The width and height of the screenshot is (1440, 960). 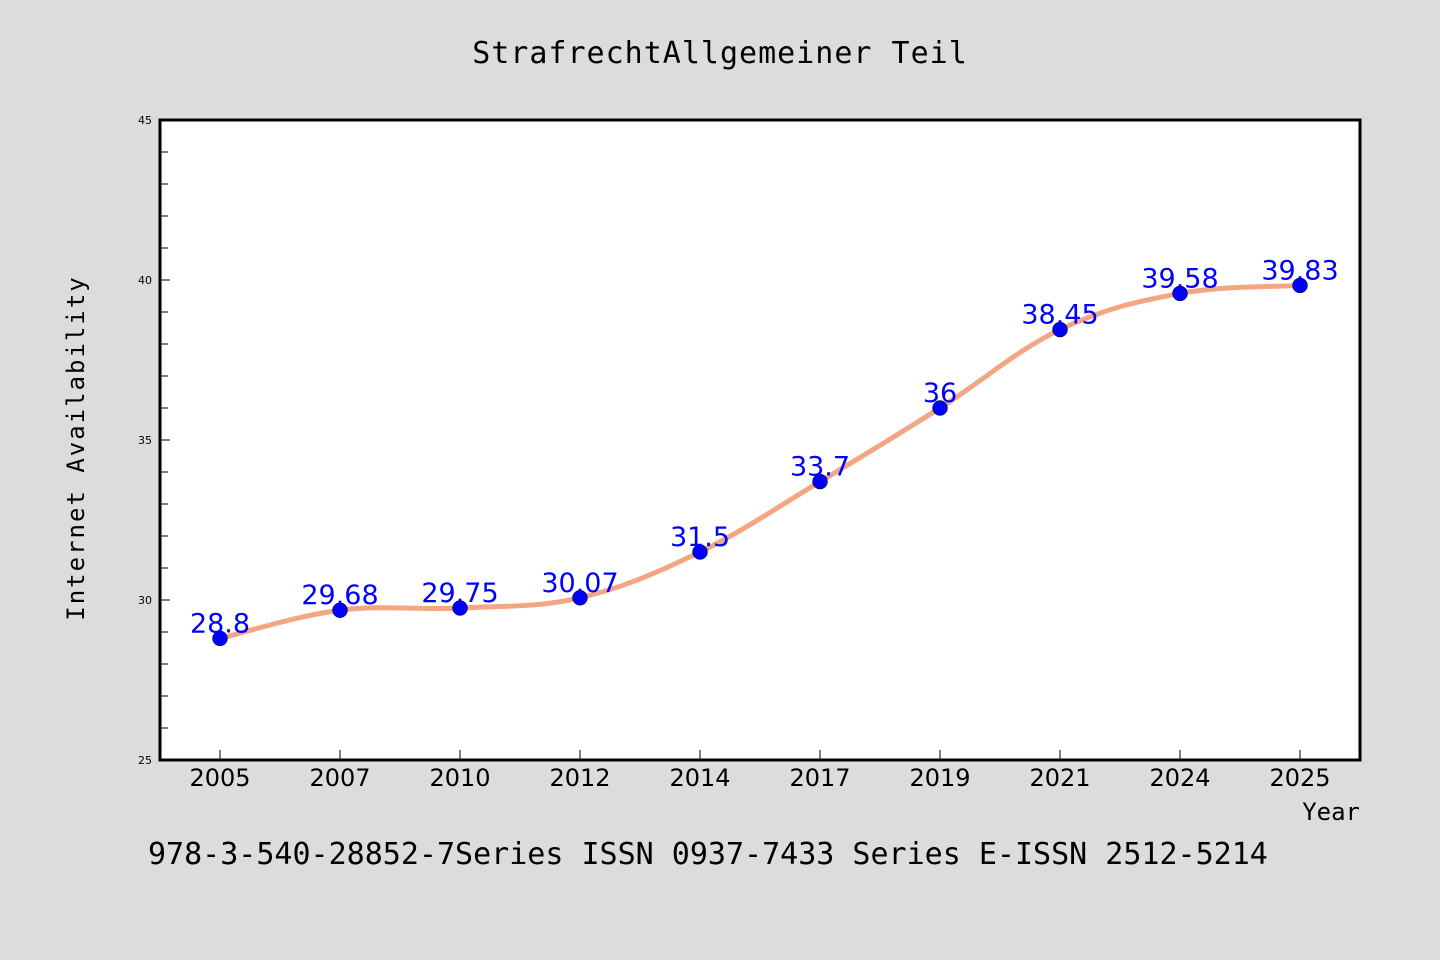 I want to click on data-label: 38.45, so click(x=1059, y=315).